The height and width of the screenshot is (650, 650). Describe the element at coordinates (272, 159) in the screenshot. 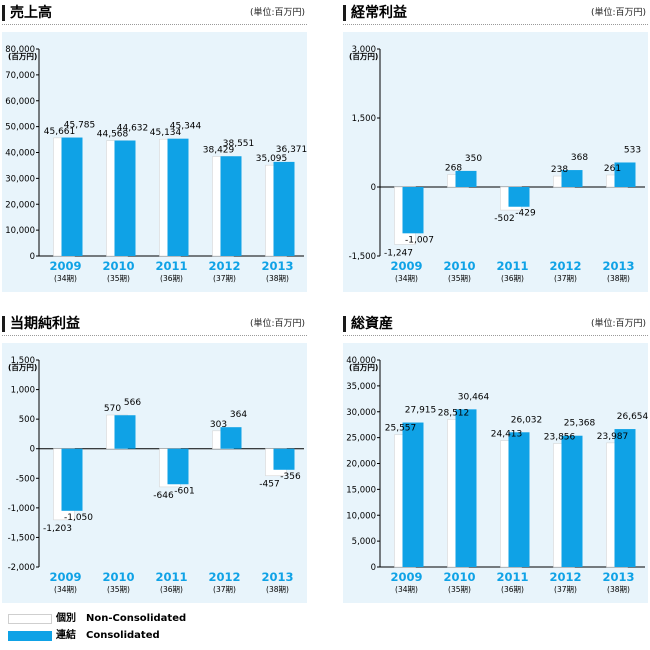

I see `data-label-non-consolidated: 35,095` at that location.